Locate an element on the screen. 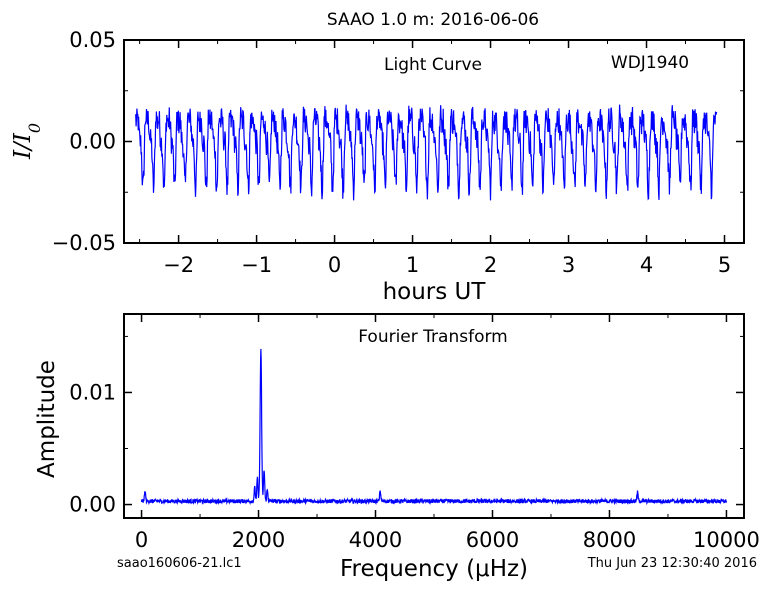 The image size is (773, 593). fourier-x-axis-label: Frequency (μHz) is located at coordinates (434, 569).